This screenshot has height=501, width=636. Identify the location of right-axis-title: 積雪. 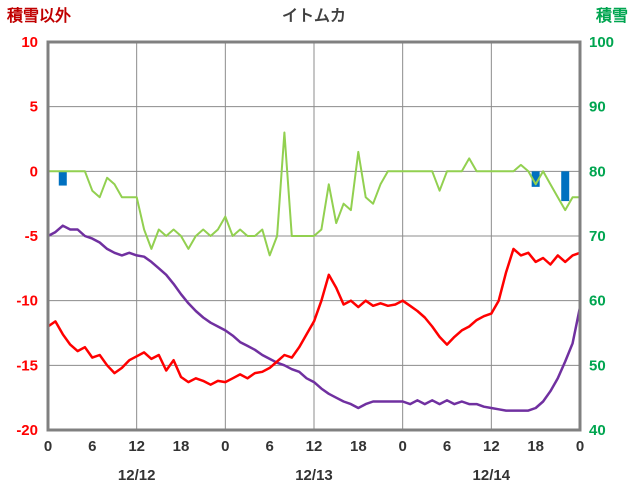
(611, 16).